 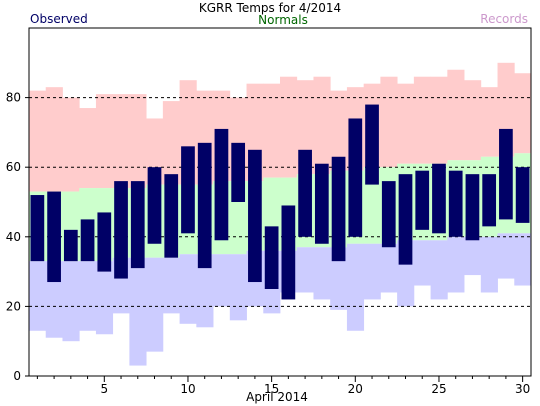 What do you see at coordinates (270, 8) in the screenshot?
I see `chart-title: KGRR Temps for 4/2014` at bounding box center [270, 8].